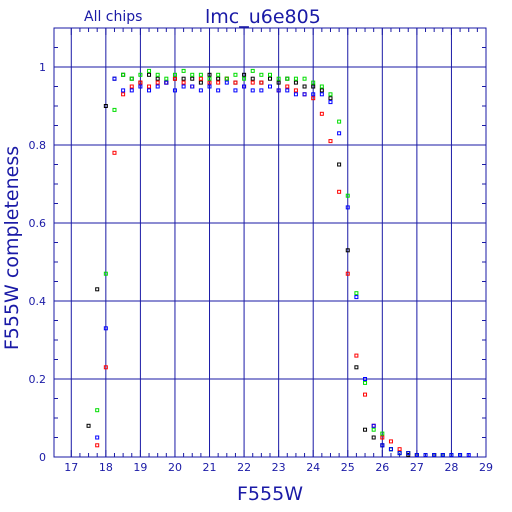  I want to click on y-tick-labels: 0 0.2 0.4 0.6 0.8 1, so click(38, 262).